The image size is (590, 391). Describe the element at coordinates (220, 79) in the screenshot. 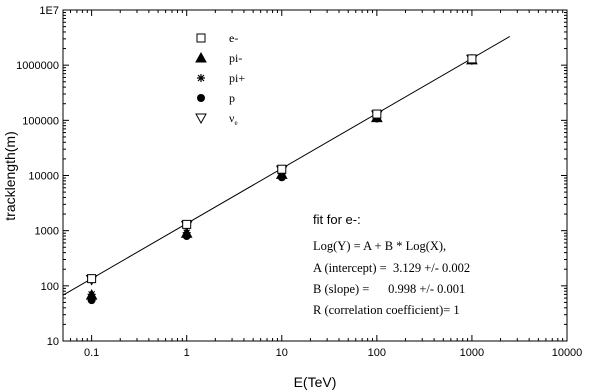

I see `legend: e-pi-pi+ p νe` at that location.